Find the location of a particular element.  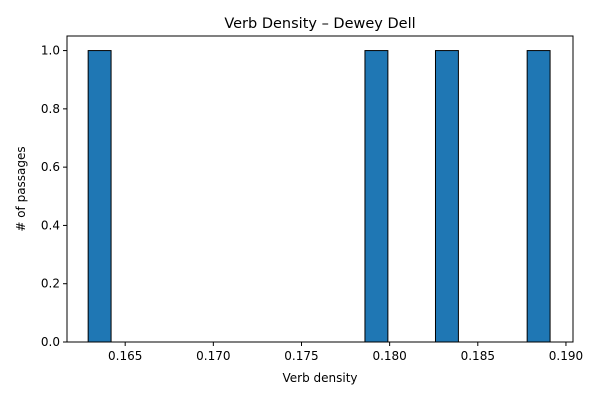

x-axis: 0.165 0.170 0.175 0.180 0.185 0.190 is located at coordinates (345, 352).